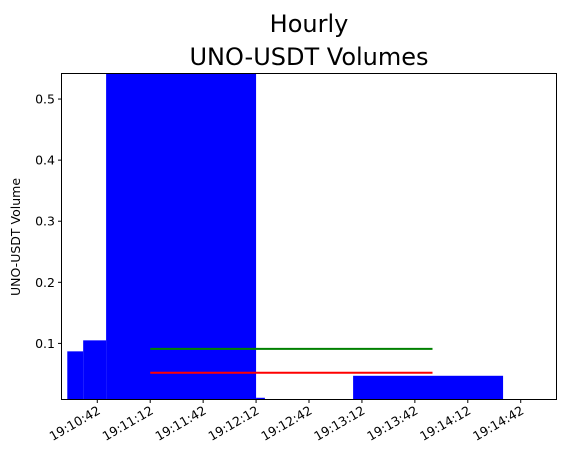  Describe the element at coordinates (75, 423) in the screenshot. I see `x-tick-label-0: 19:10:42` at that location.